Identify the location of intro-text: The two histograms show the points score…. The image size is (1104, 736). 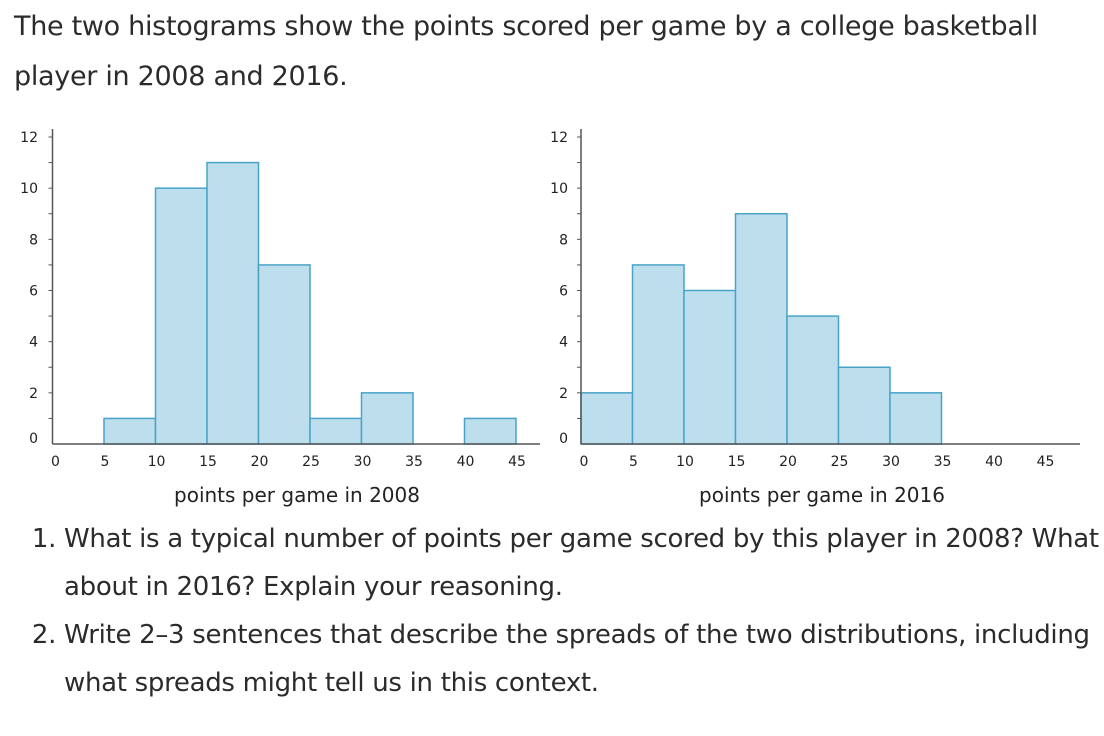
(526, 51).